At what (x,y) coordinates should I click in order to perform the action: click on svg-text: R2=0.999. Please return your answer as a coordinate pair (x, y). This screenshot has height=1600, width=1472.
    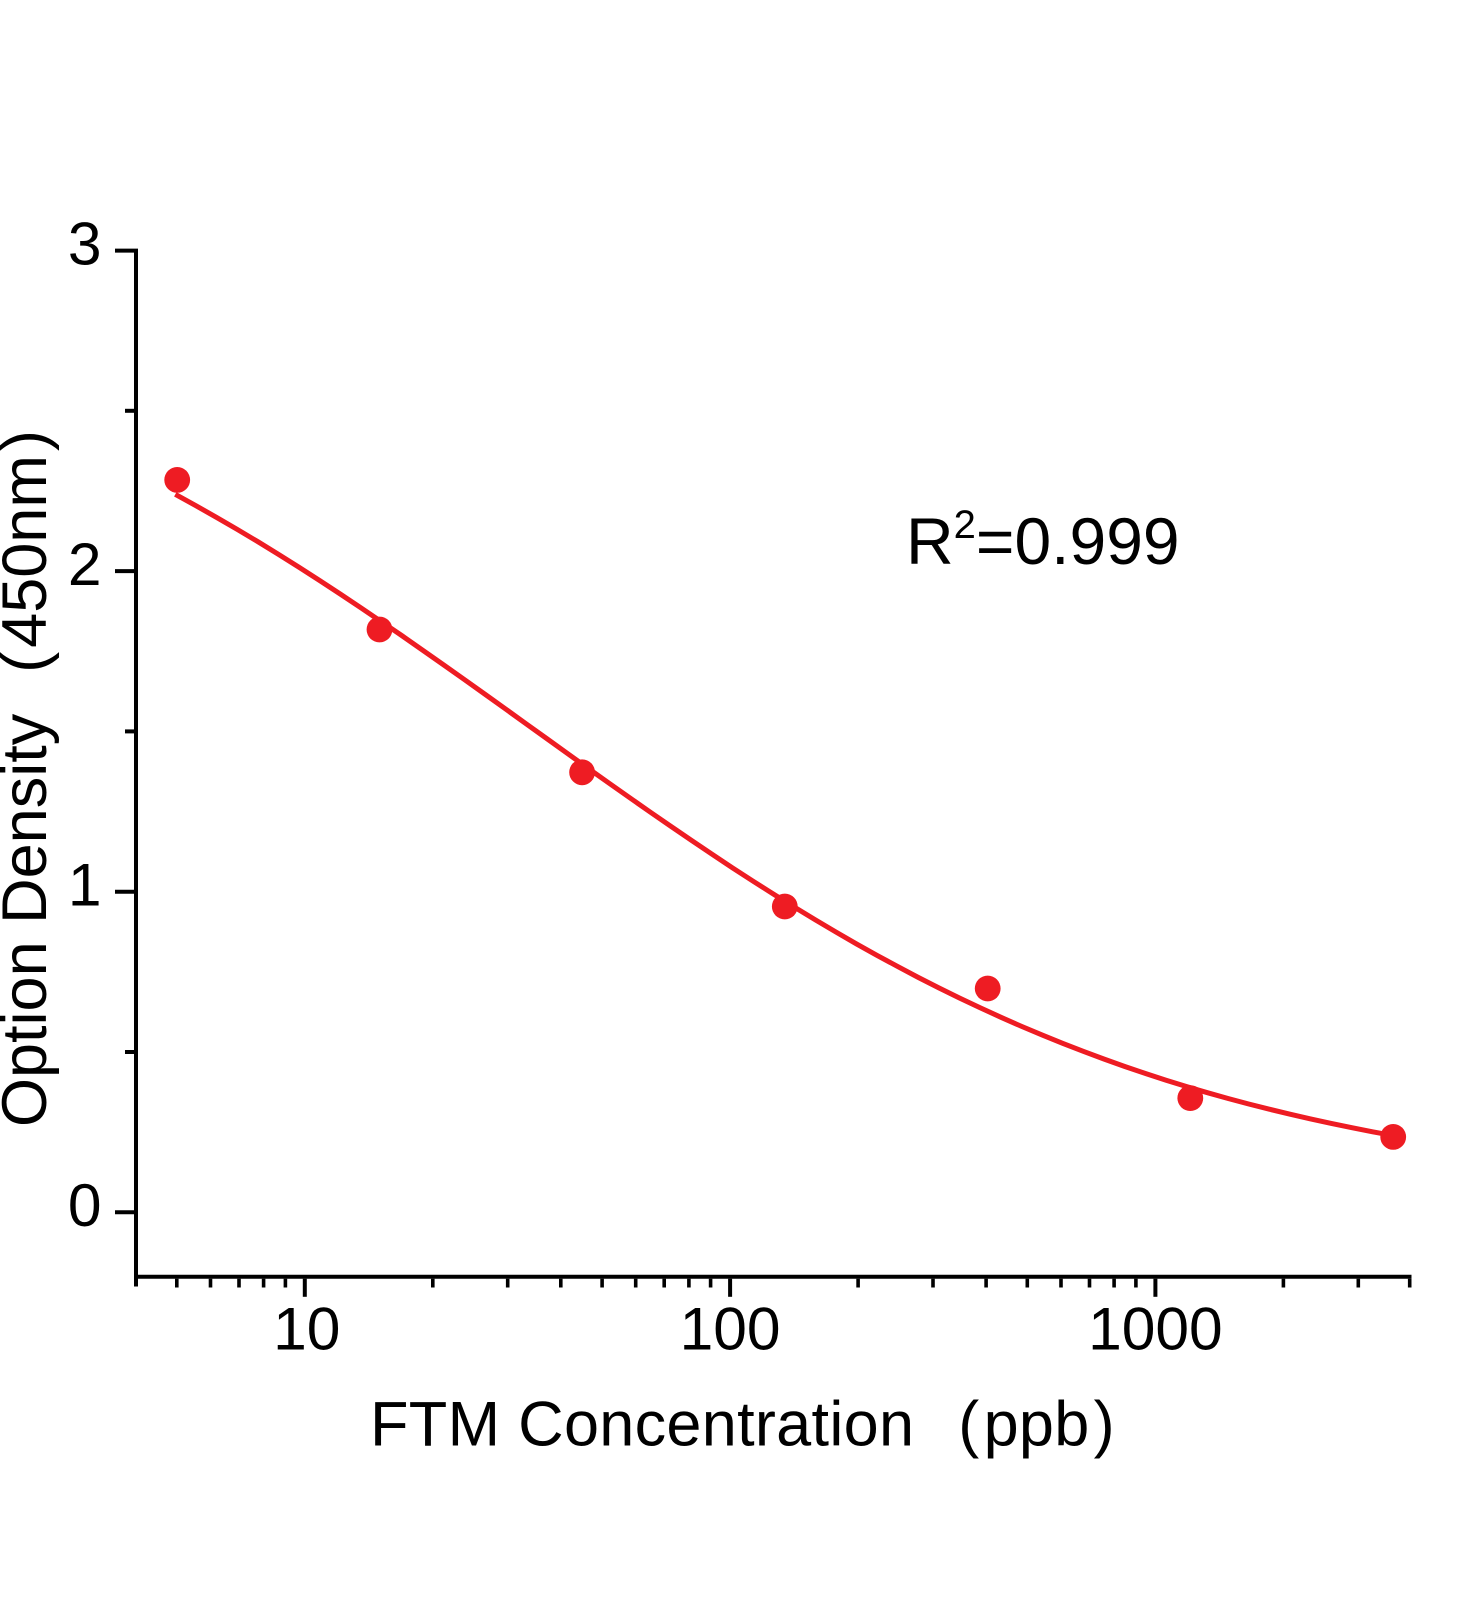
    Looking at the image, I should click on (1043, 540).